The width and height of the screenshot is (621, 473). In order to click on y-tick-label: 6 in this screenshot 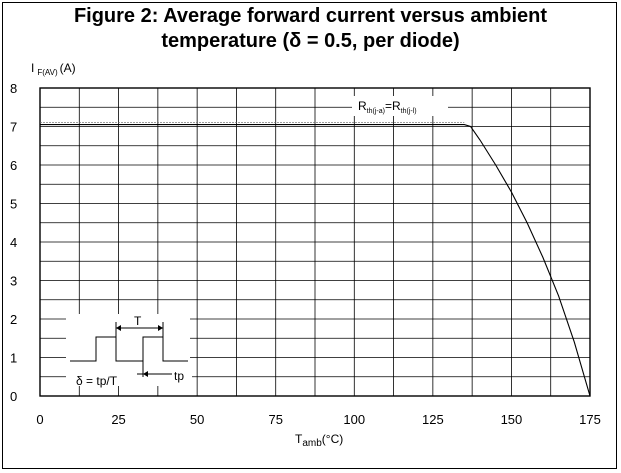, I will do `click(13, 165)`.